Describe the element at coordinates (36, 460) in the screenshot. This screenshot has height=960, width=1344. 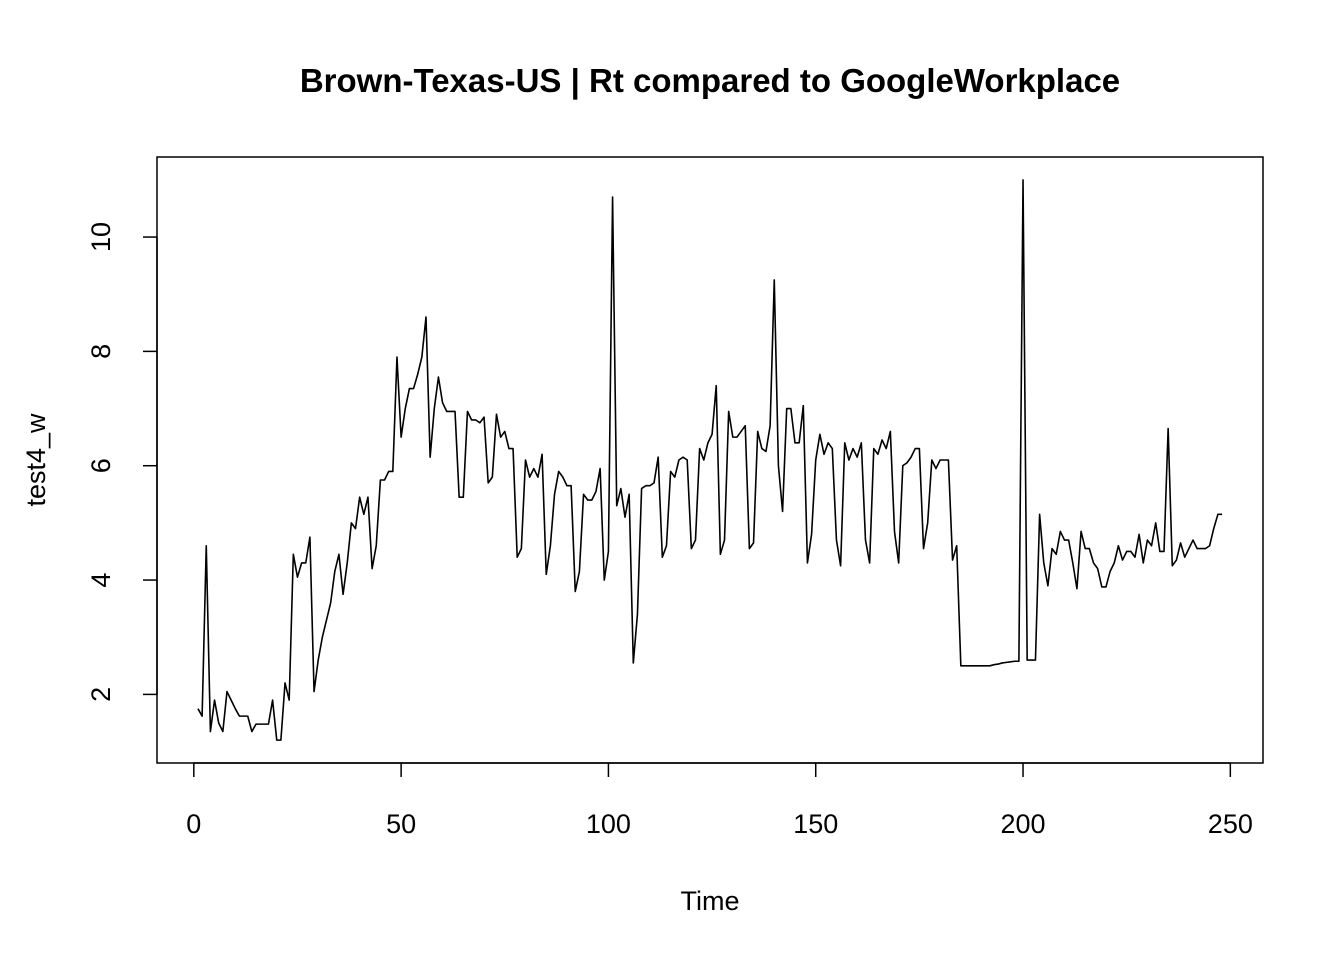
I see `y-axis-label: test4_w` at that location.